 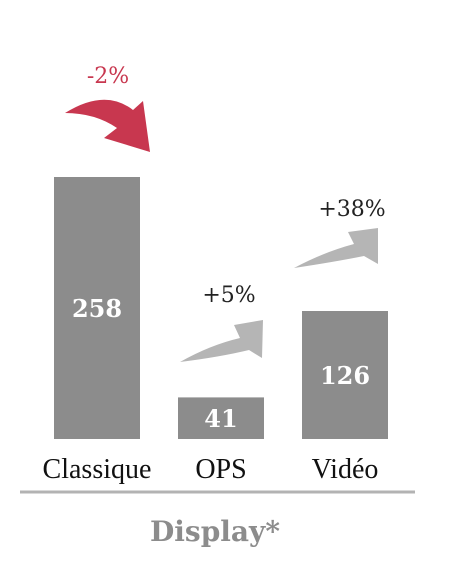 I want to click on bar-ops, so click(x=221, y=418).